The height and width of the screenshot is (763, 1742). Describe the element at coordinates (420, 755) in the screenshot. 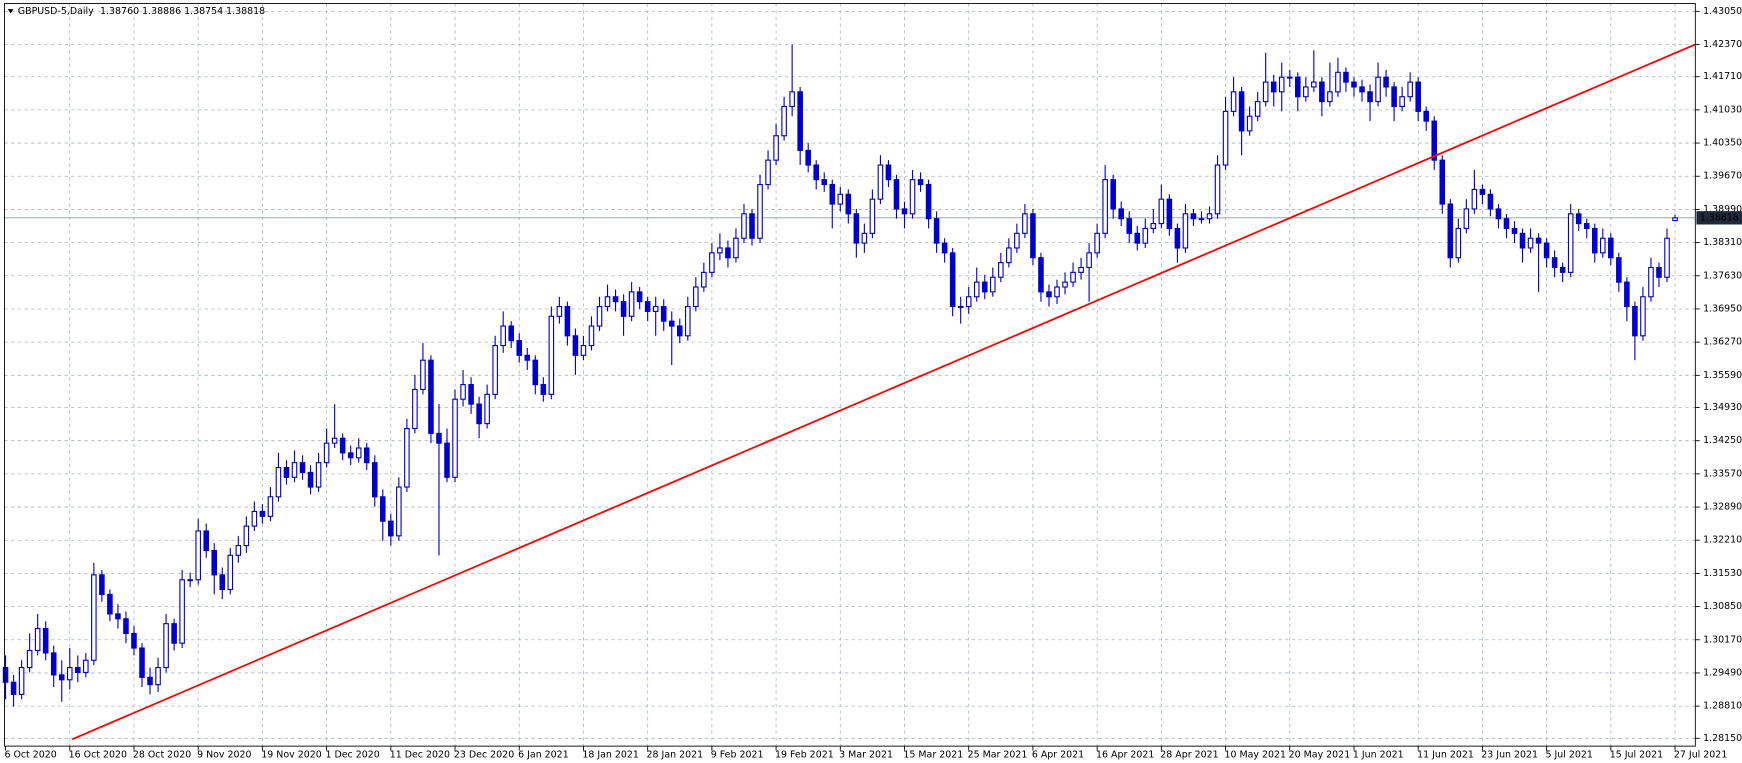

I see `x-tick-label: 11 Dec 2020` at that location.